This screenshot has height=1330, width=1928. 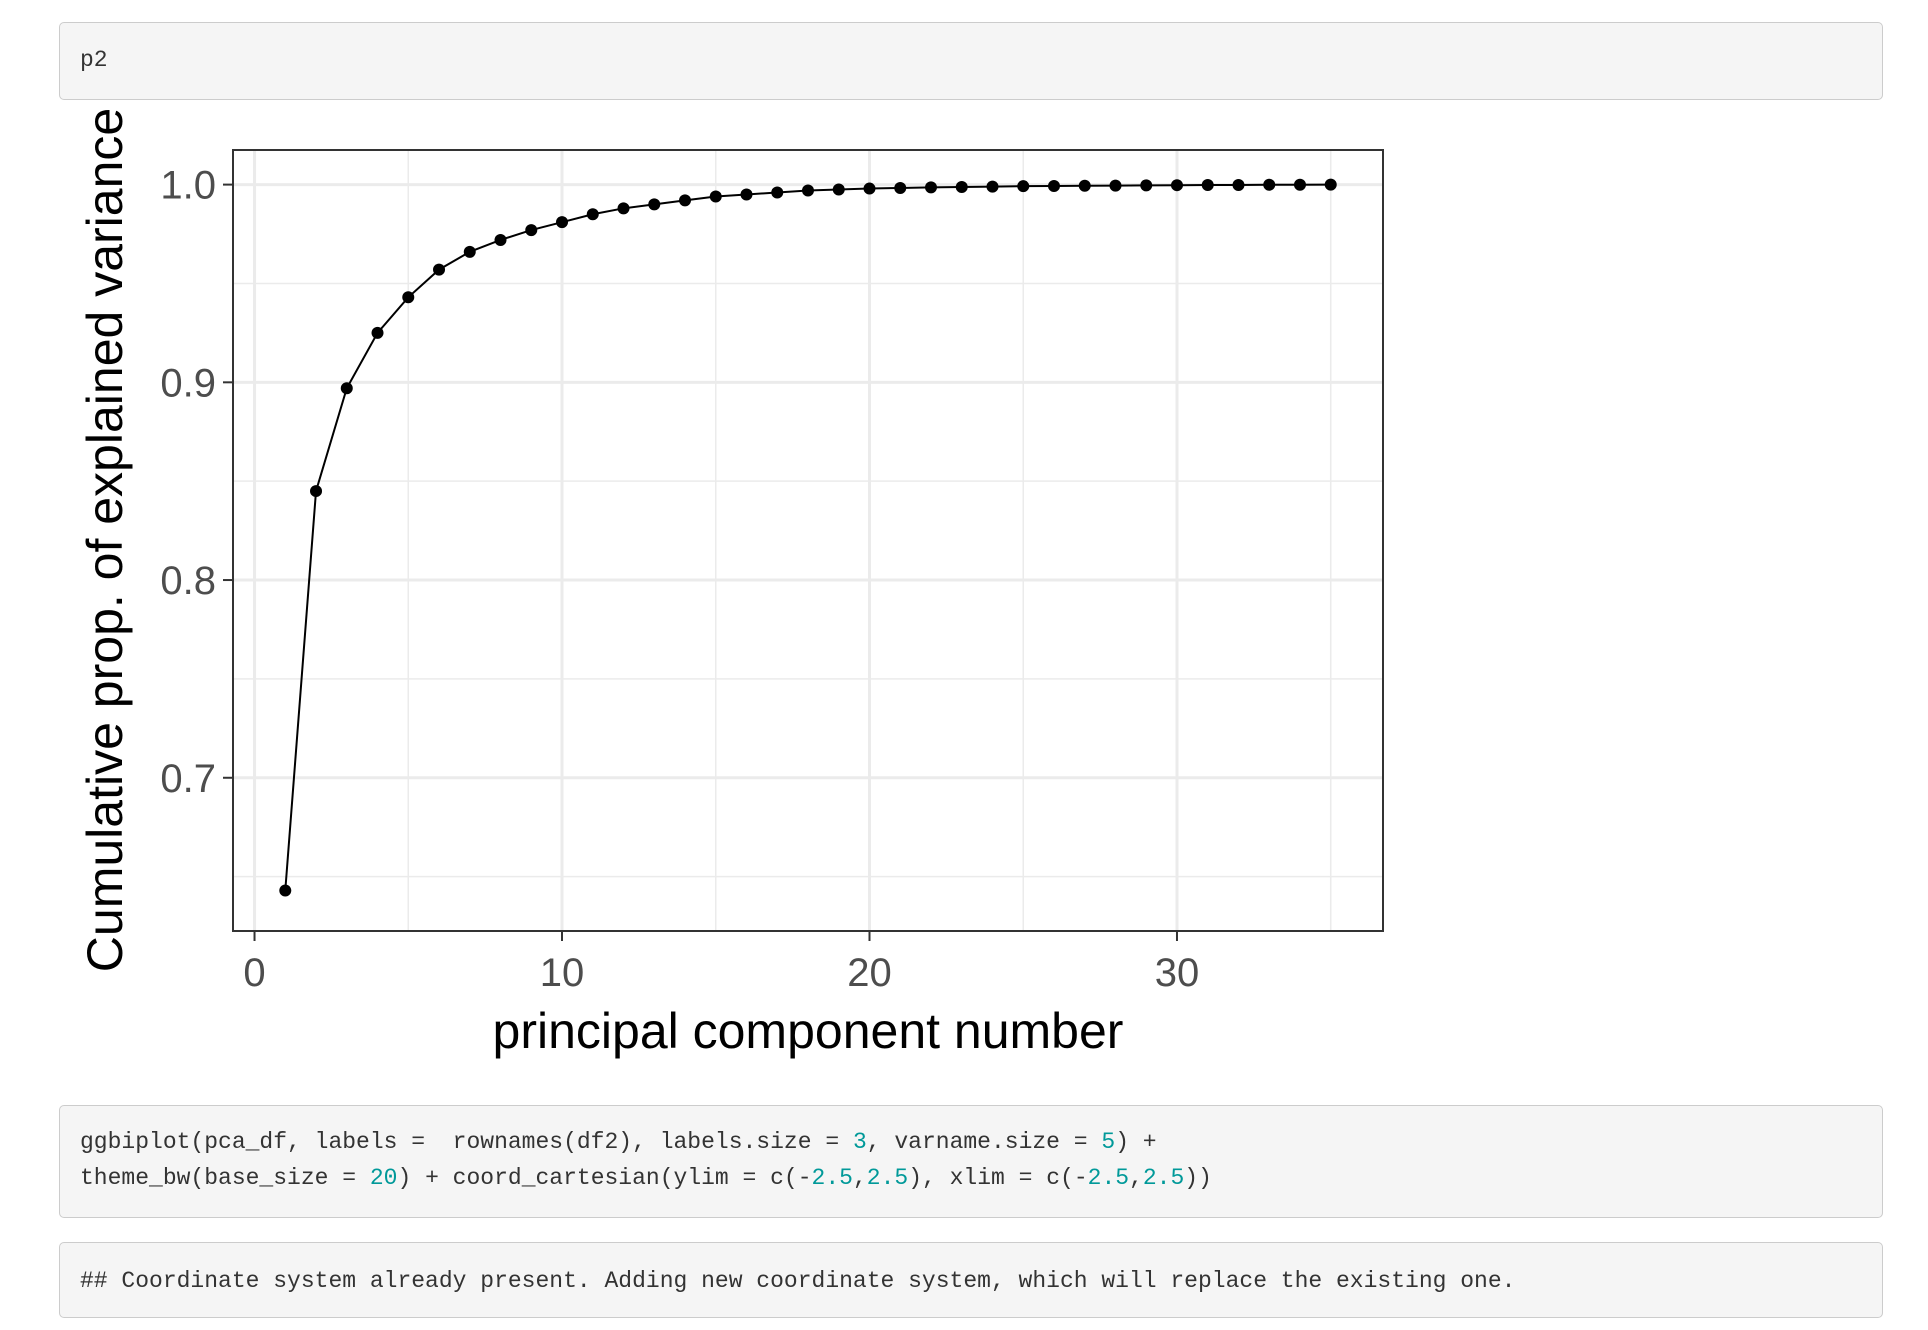 What do you see at coordinates (562, 973) in the screenshot?
I see `x-tick-label: 10` at bounding box center [562, 973].